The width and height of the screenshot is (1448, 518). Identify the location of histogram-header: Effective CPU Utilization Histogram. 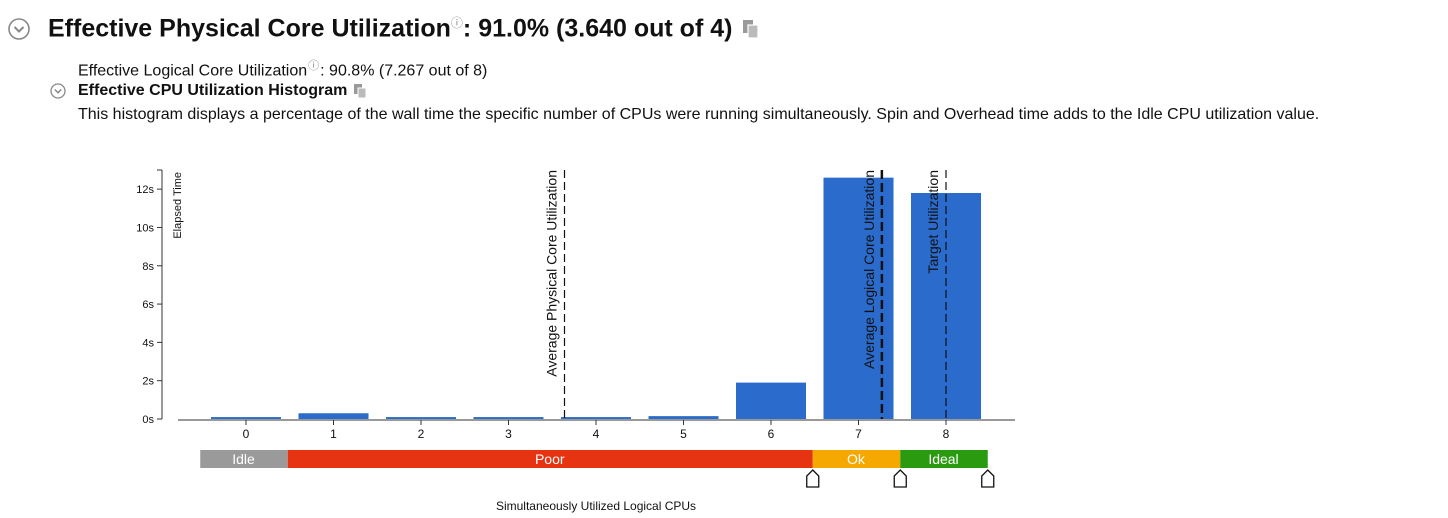
(208, 91).